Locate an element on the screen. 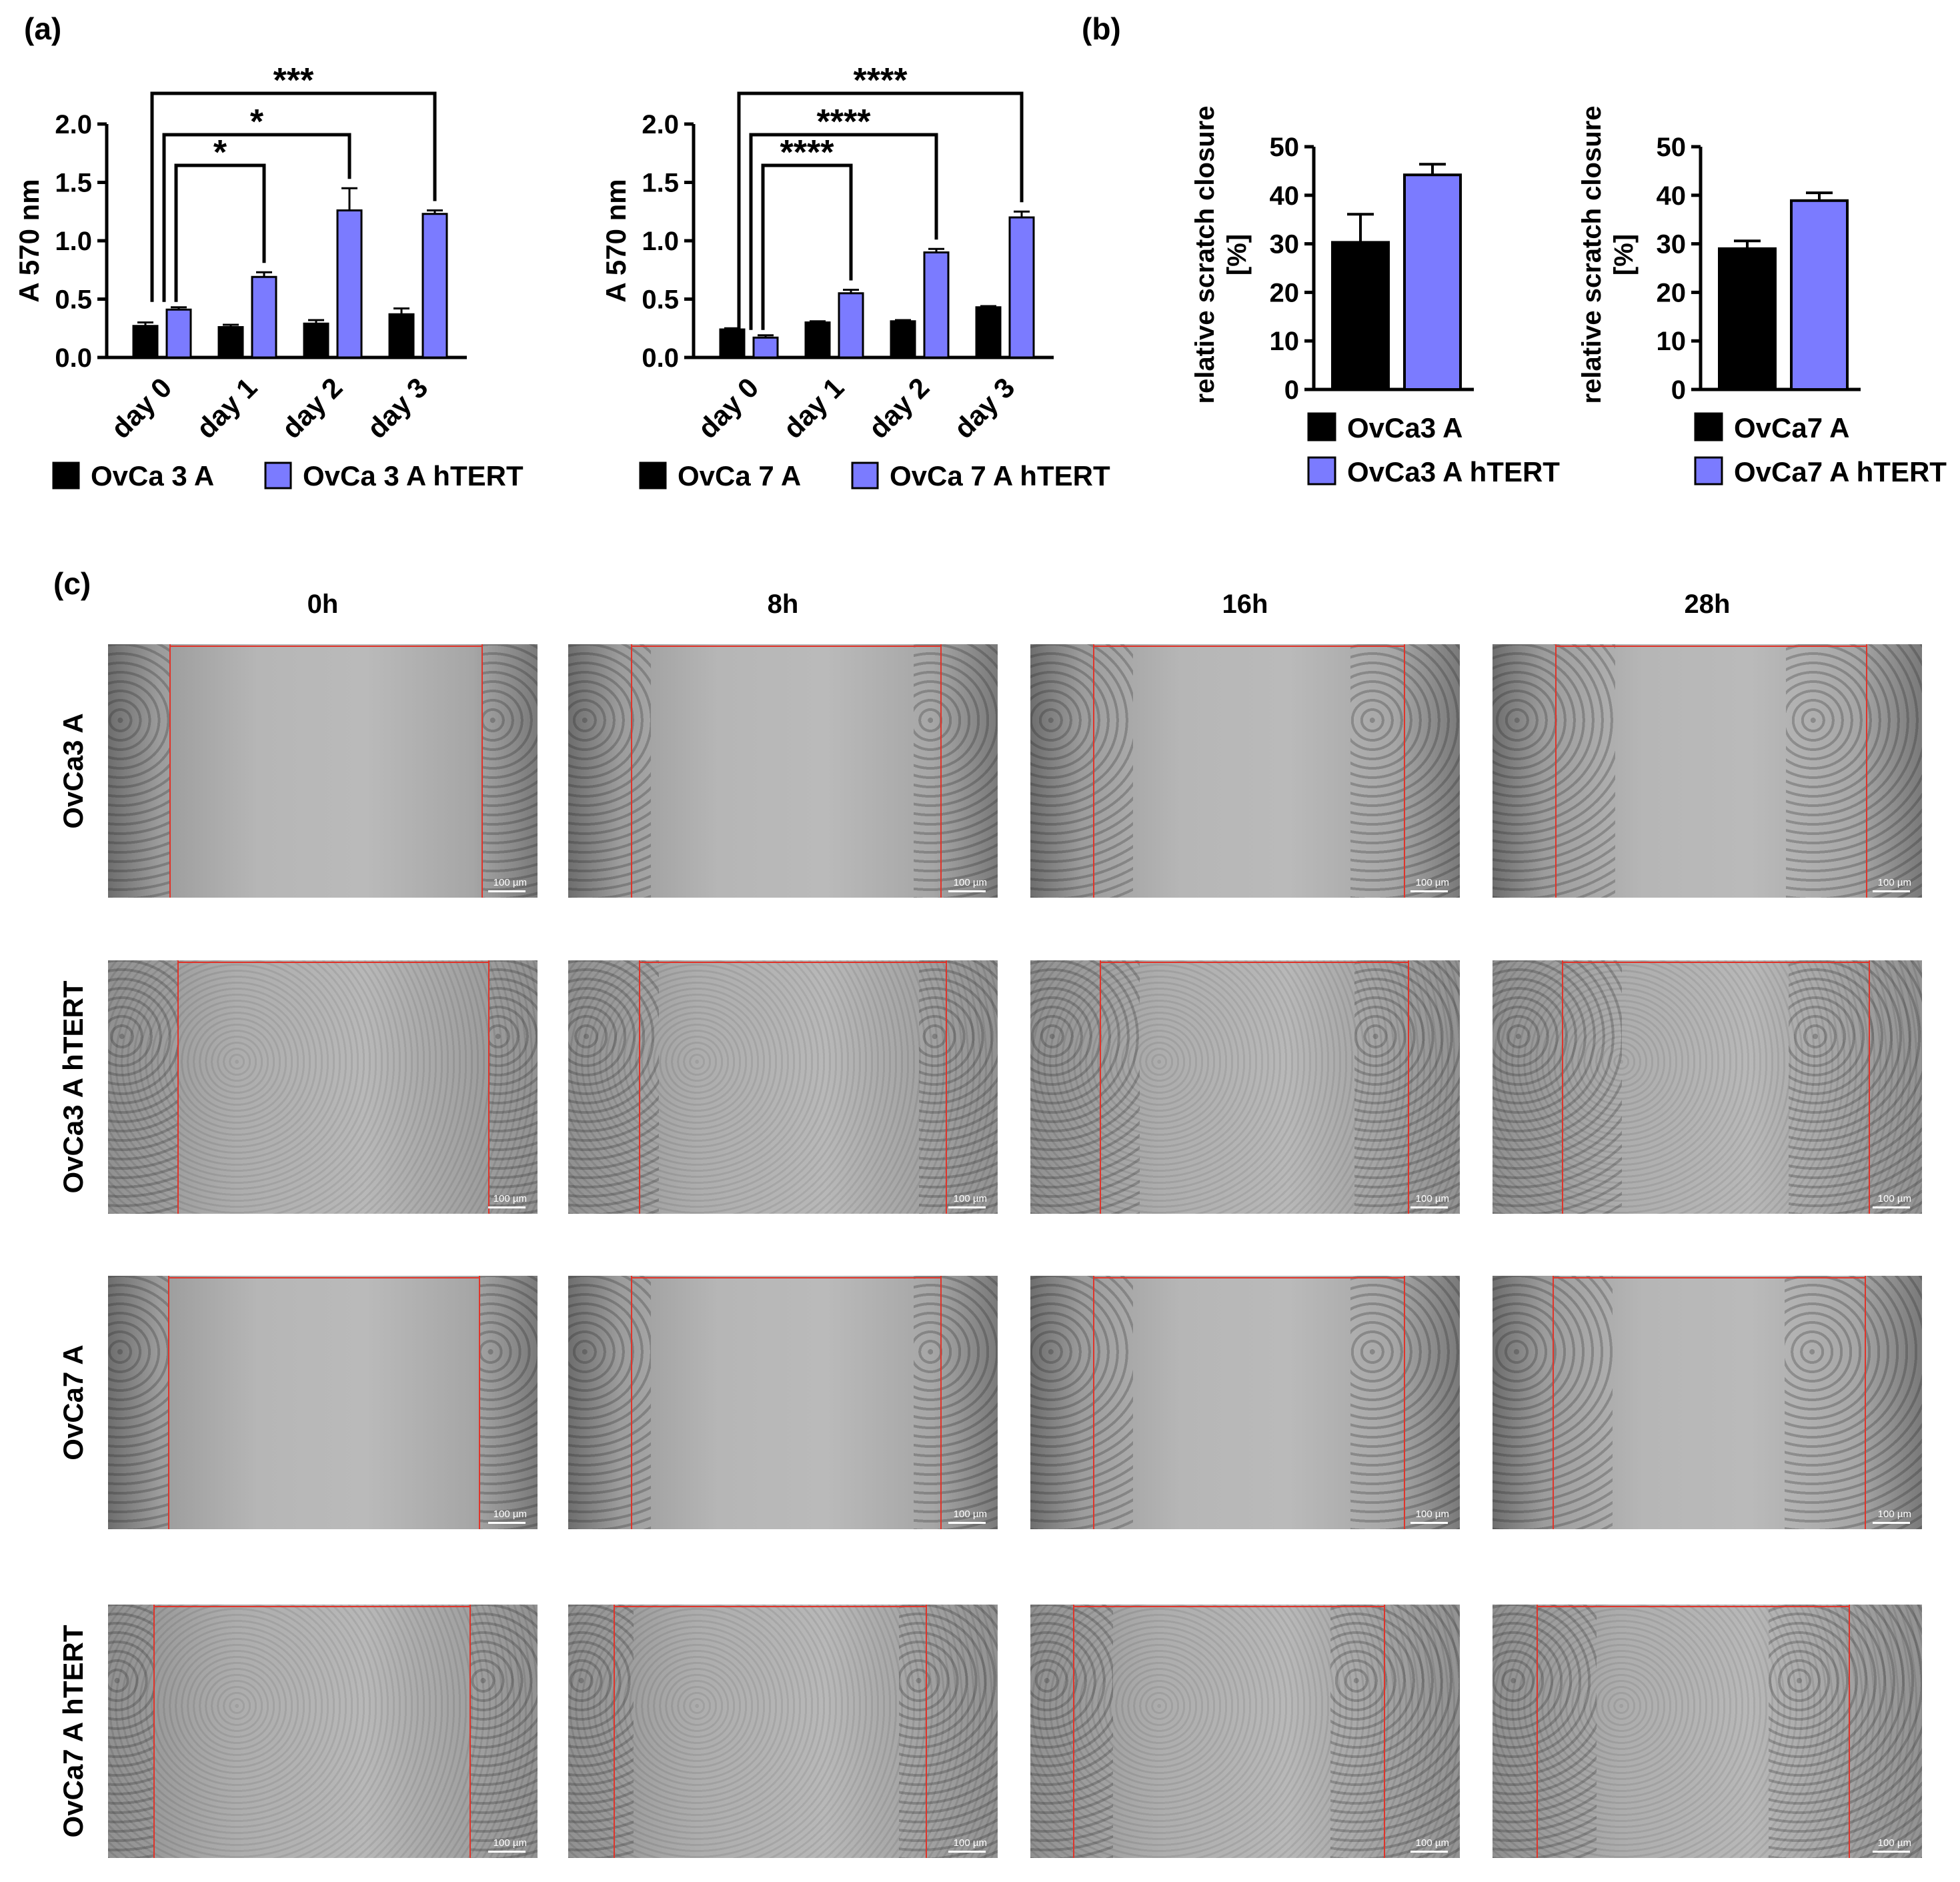 Image resolution: width=1960 pixels, height=1882 pixels. x-tick-label: day 0 is located at coordinates (141, 408).